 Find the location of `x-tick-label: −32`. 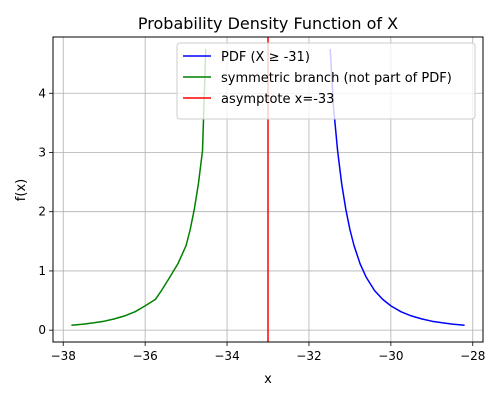

x-tick-label: −32 is located at coordinates (308, 356).